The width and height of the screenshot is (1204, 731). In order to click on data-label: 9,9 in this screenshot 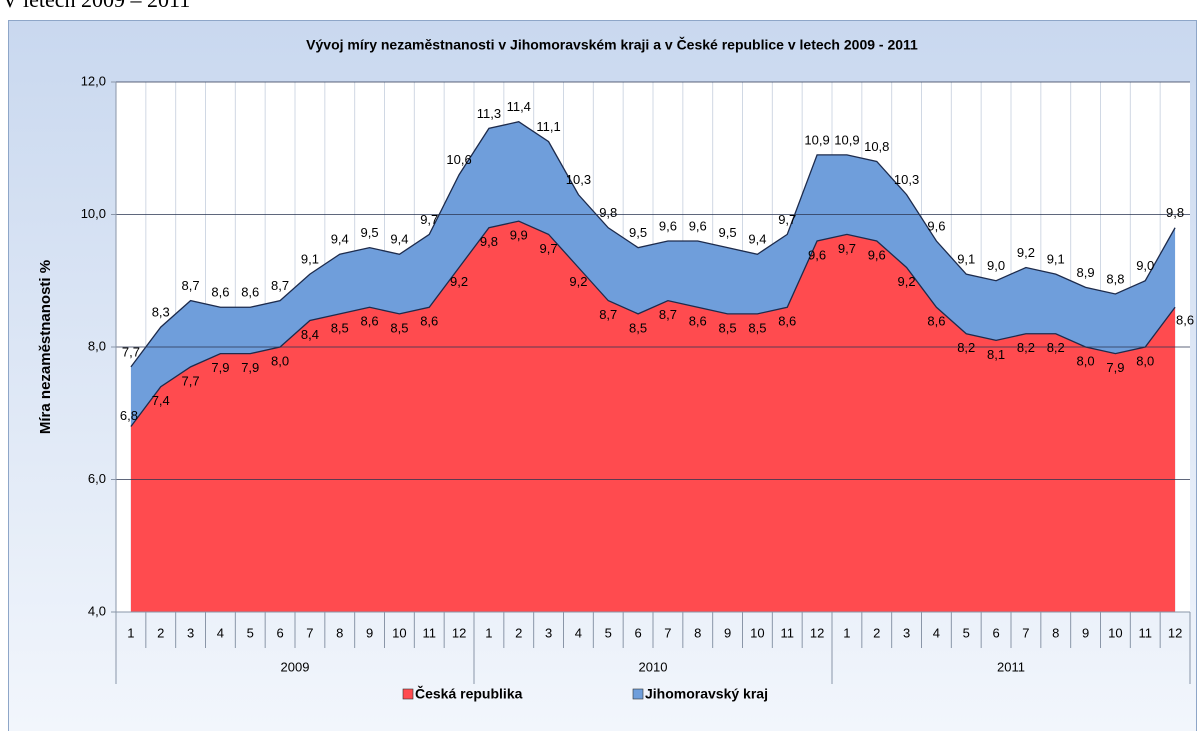, I will do `click(519, 235)`.